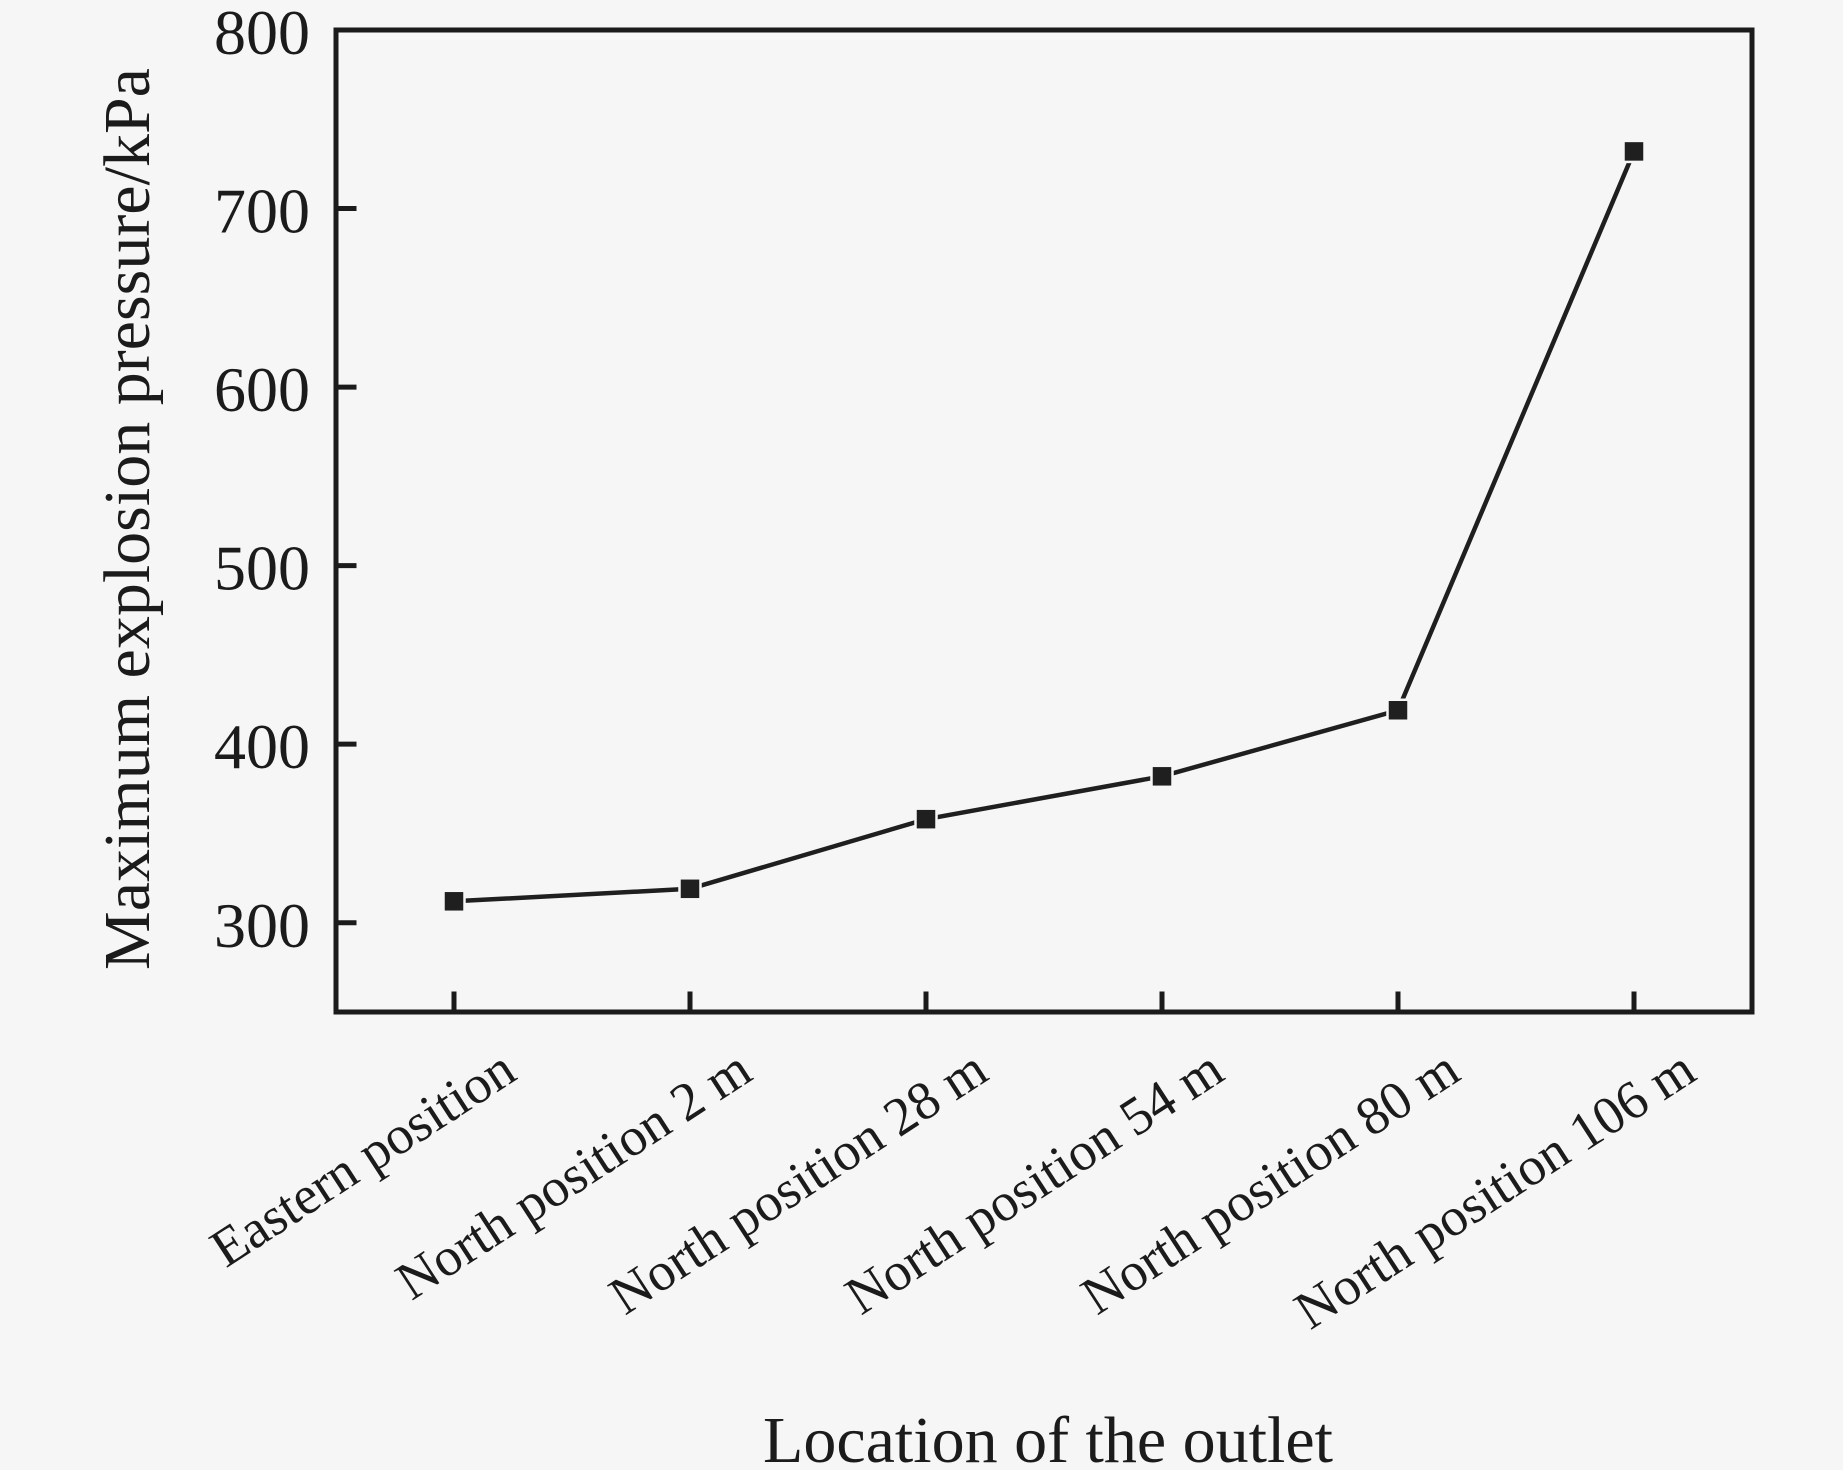  I want to click on x-tick-label: North position 54 m, so click(1034, 1182).